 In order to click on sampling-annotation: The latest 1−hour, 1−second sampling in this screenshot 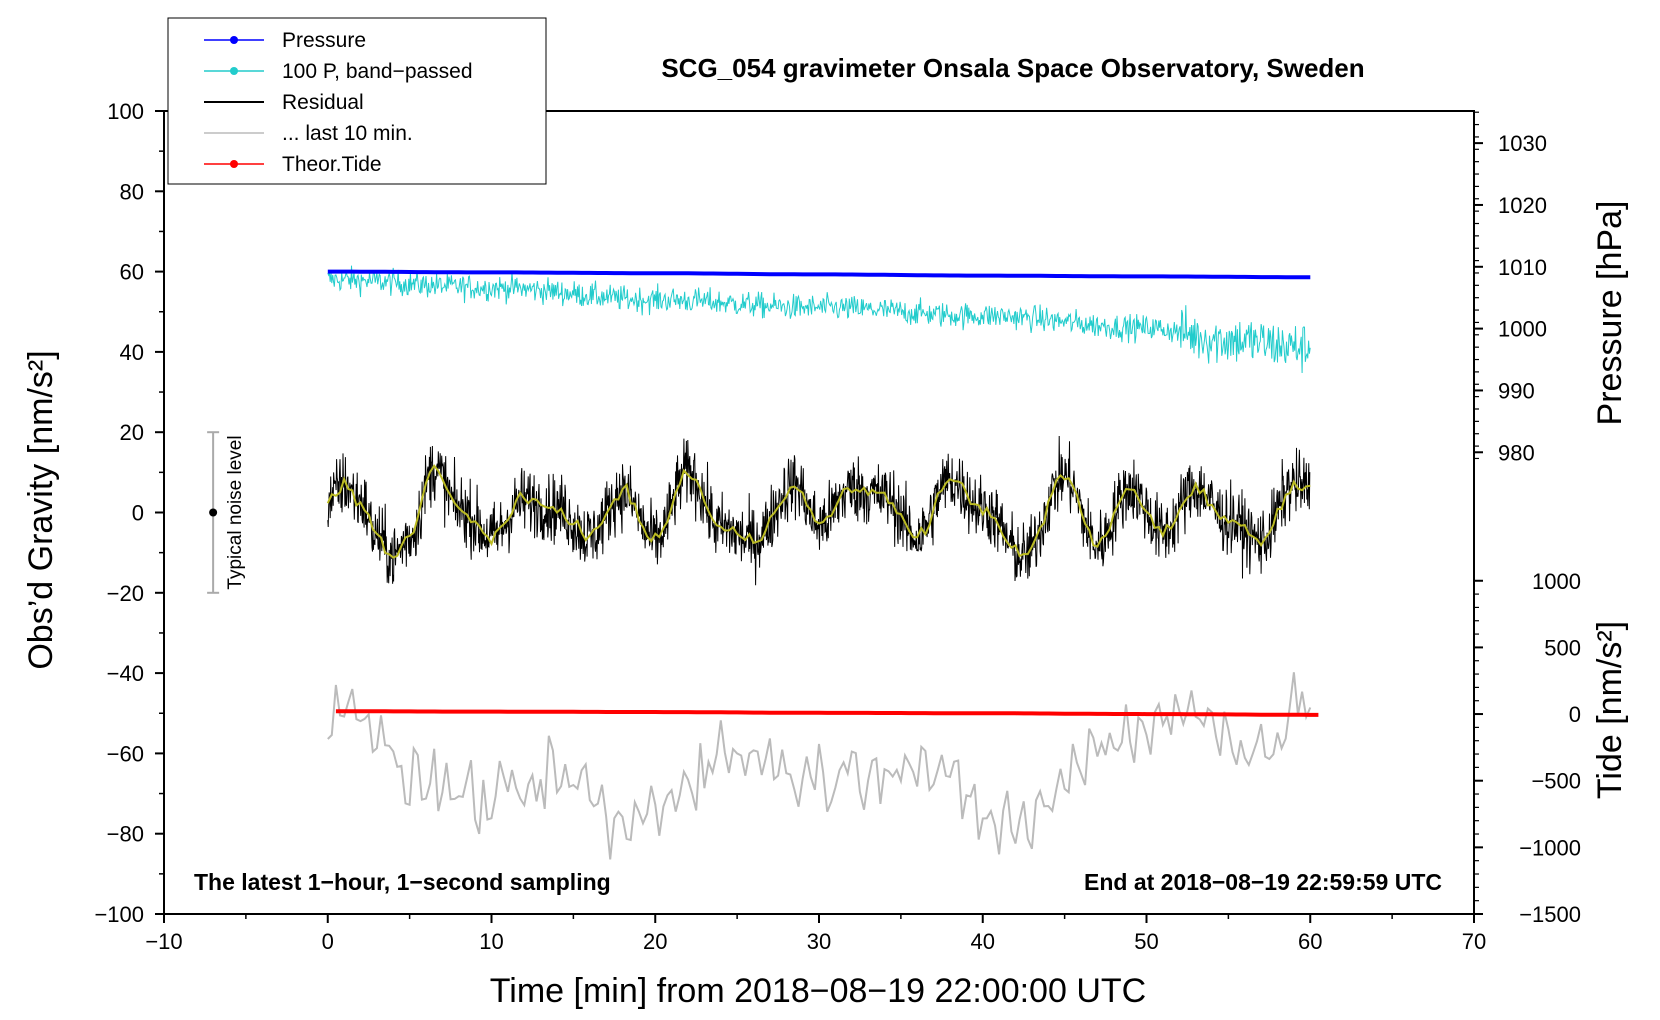, I will do `click(402, 882)`.